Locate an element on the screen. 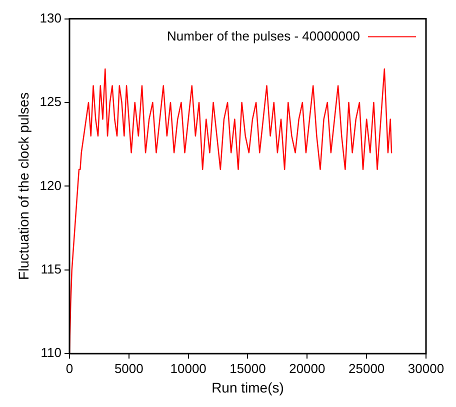 The width and height of the screenshot is (456, 407). y-tick-label: 130 is located at coordinates (51, 18).